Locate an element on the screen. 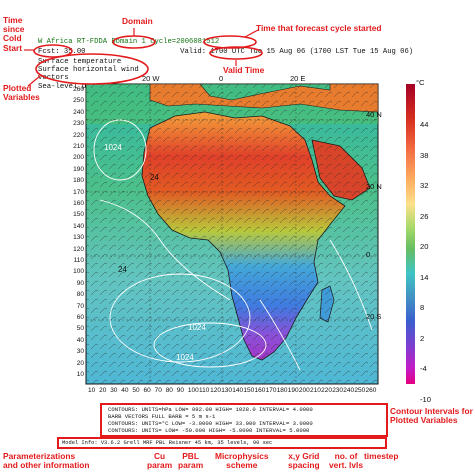  y-tick-label: 80 is located at coordinates (80, 295).